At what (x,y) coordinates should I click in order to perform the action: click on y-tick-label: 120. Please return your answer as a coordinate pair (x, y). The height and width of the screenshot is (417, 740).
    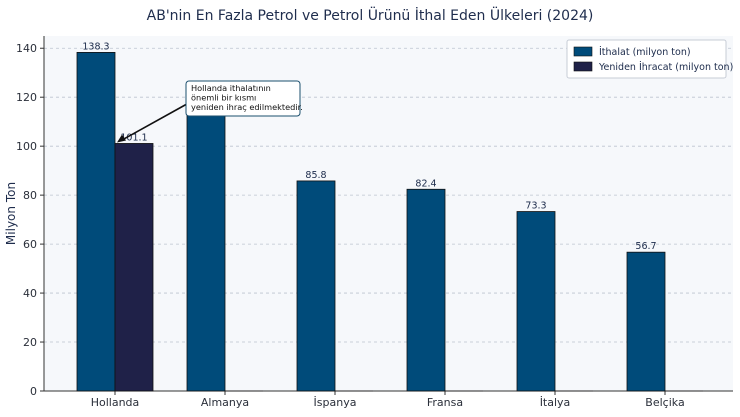
    Looking at the image, I should click on (26, 97).